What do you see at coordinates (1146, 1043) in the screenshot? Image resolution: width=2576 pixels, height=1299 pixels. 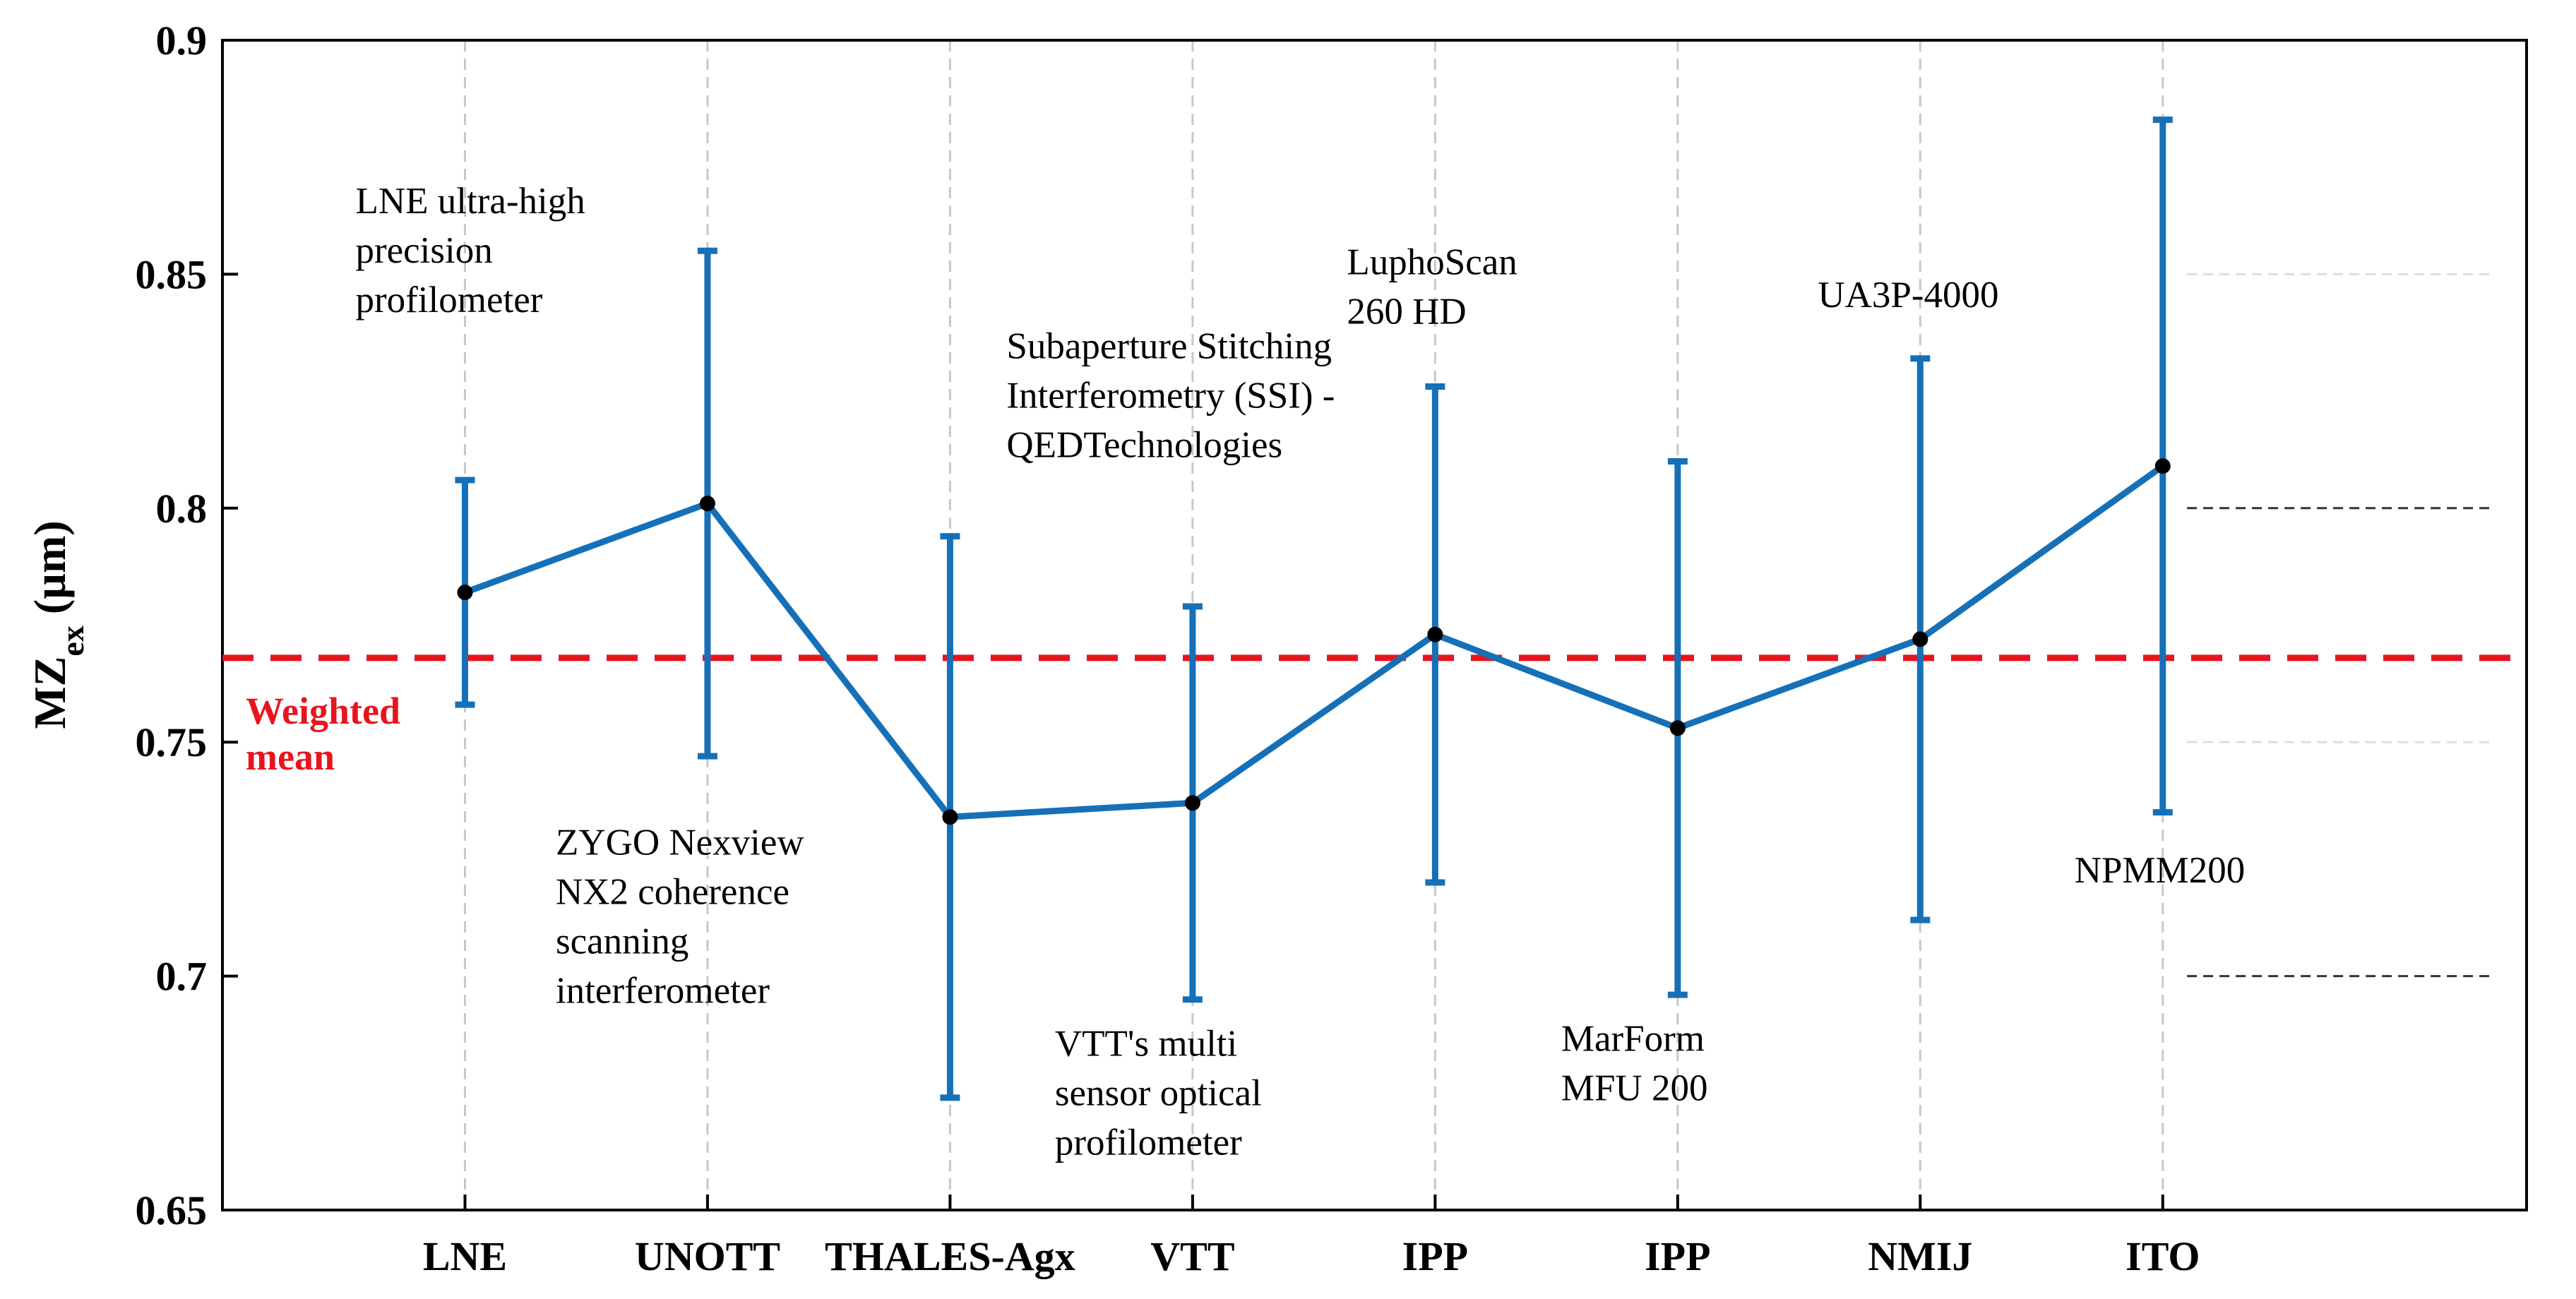 I see `annotation-text: VTT's multi` at bounding box center [1146, 1043].